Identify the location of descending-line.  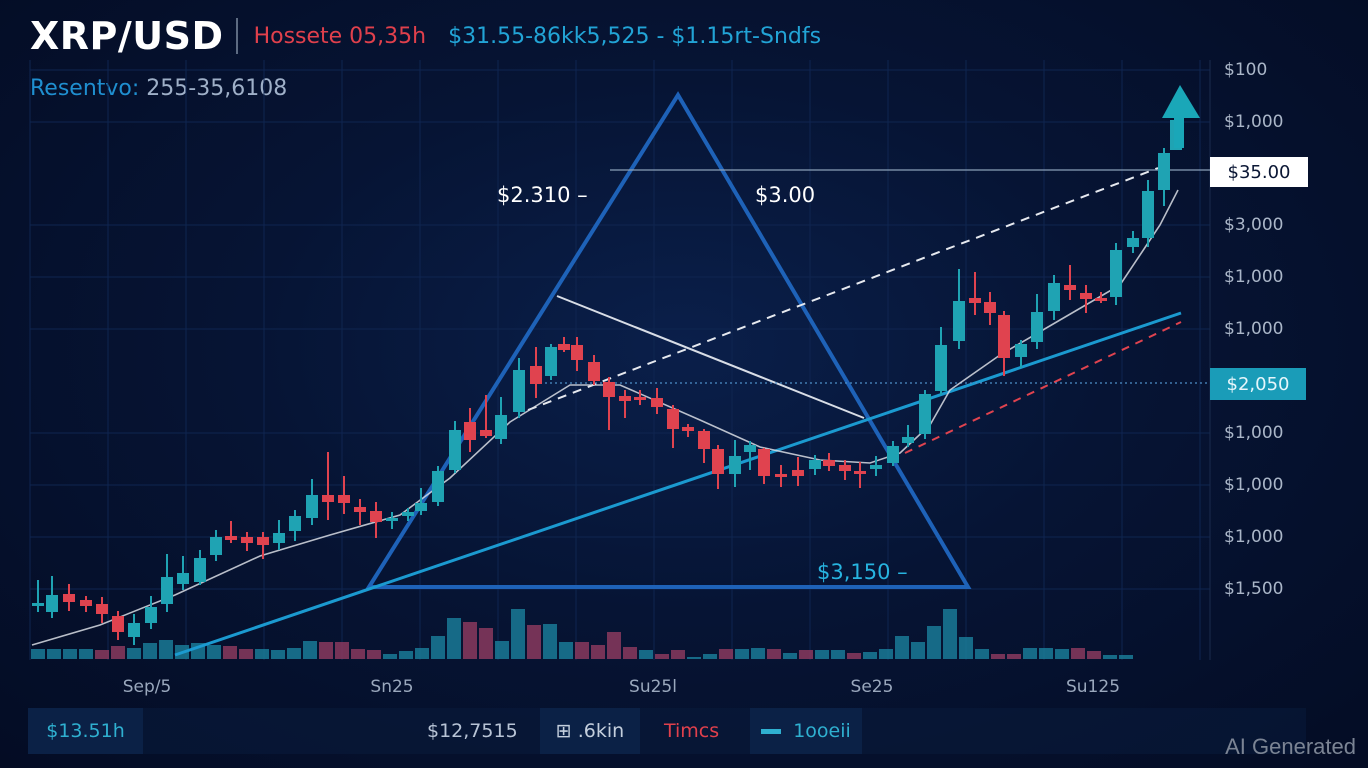
(710, 357).